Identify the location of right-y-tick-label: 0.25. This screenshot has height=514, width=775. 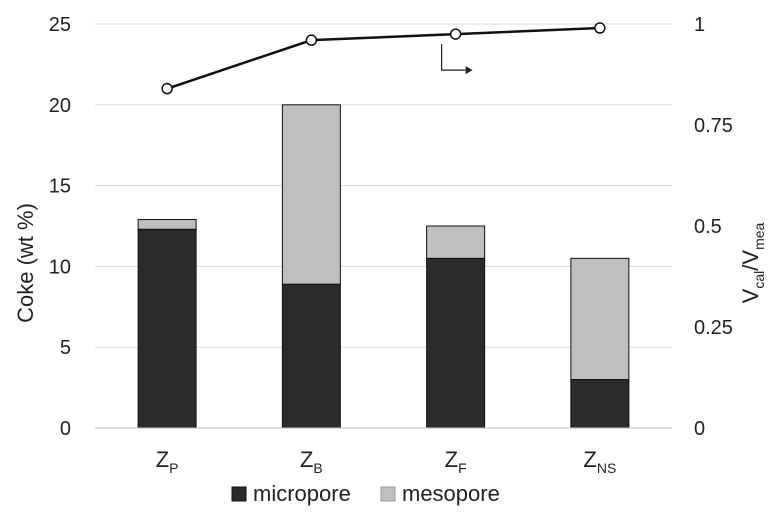
(713, 328).